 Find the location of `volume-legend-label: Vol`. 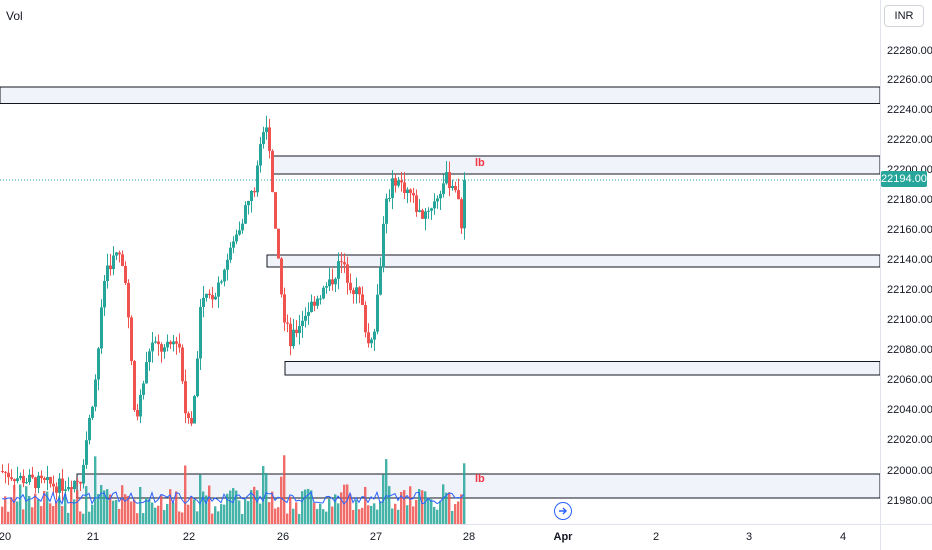

volume-legend-label: Vol is located at coordinates (14, 16).